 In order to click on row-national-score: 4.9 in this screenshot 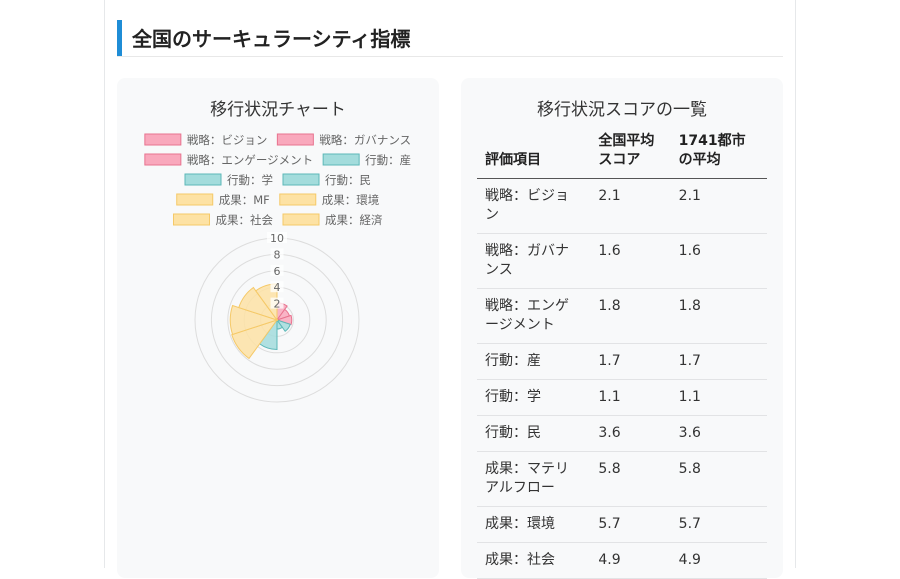, I will do `click(630, 560)`.